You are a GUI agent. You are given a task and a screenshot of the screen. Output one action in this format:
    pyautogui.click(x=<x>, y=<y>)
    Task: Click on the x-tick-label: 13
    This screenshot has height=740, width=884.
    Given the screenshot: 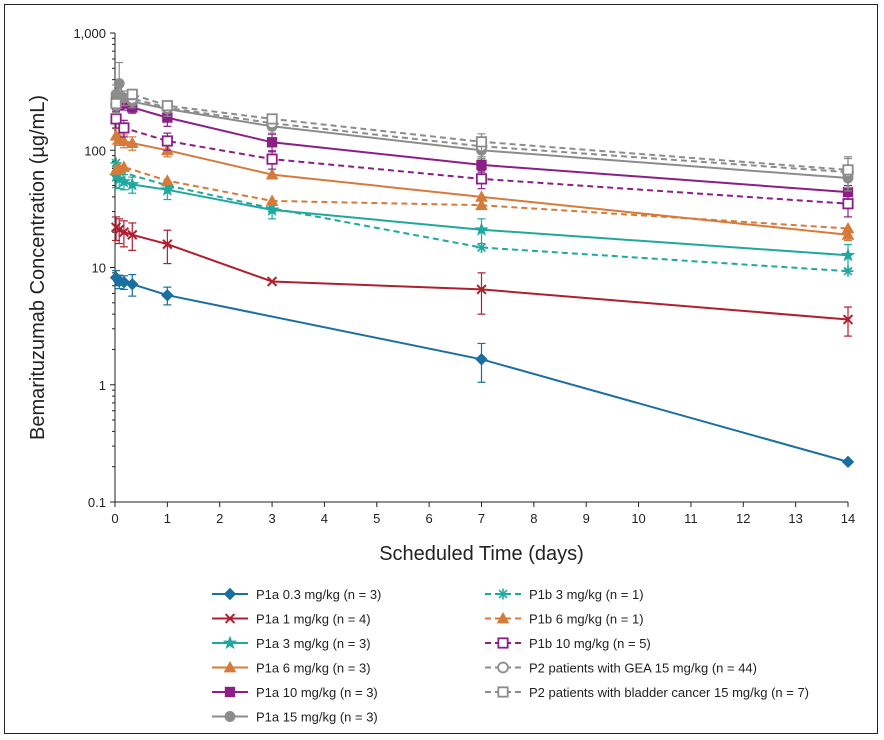 What is the action you would take?
    pyautogui.click(x=795, y=518)
    